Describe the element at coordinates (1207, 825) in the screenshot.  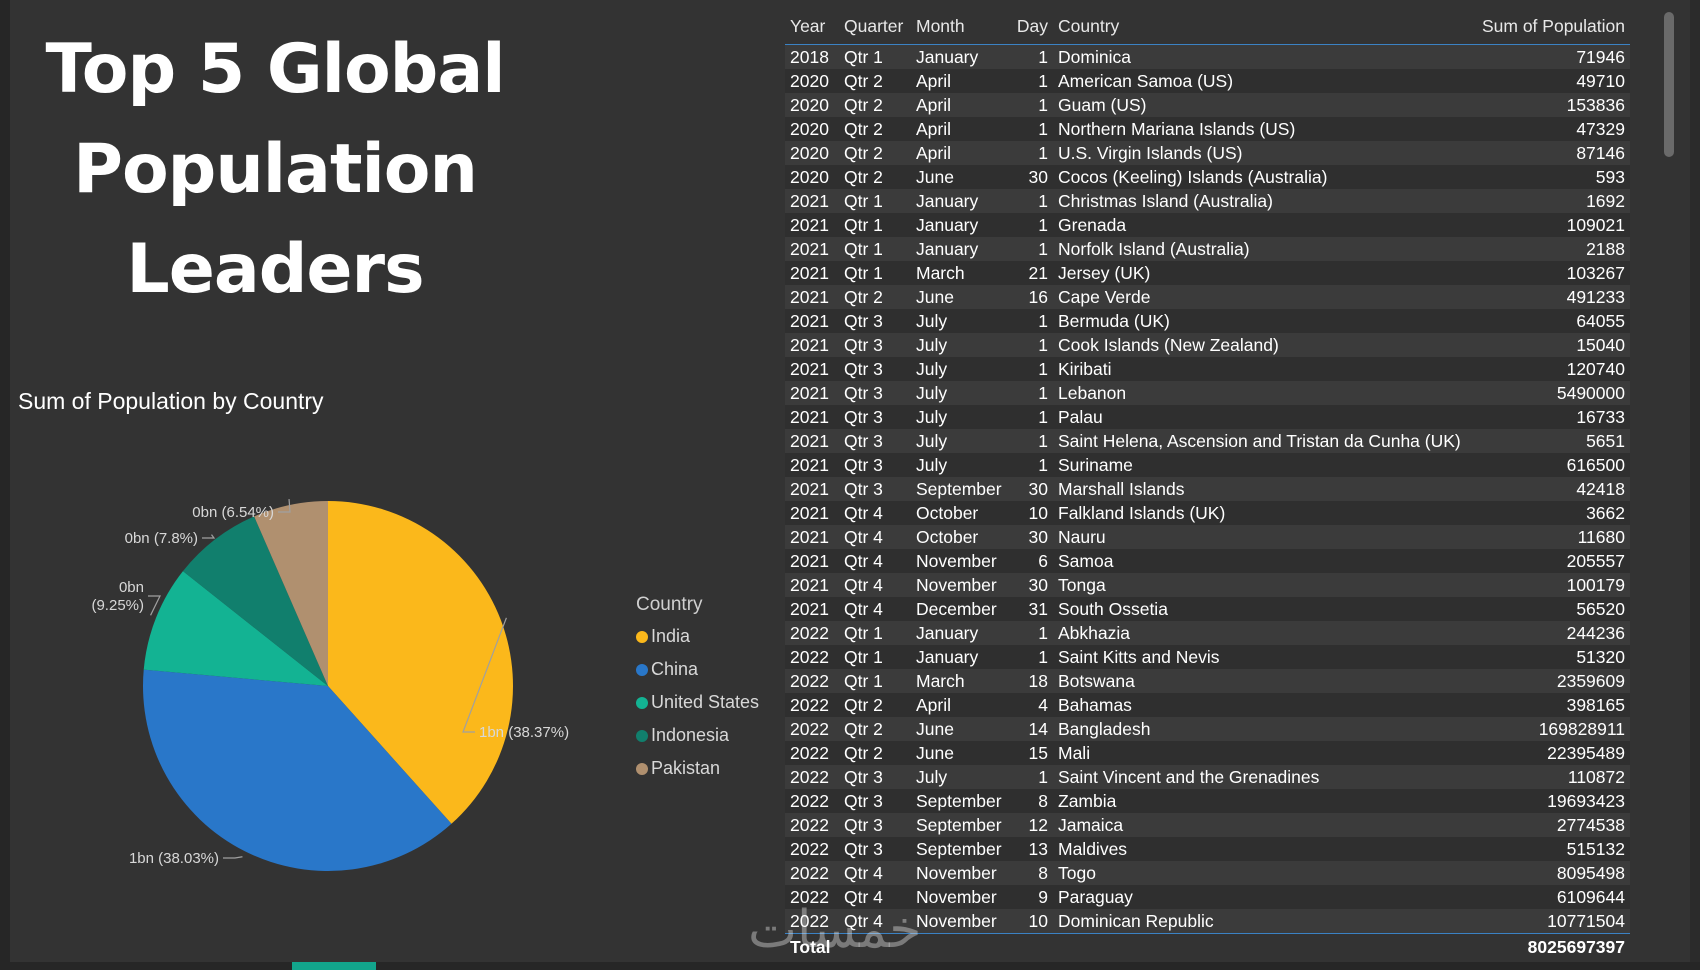
I see `table-row: 2022 Qtr 3 September 12 Jamaica 2774538` at that location.